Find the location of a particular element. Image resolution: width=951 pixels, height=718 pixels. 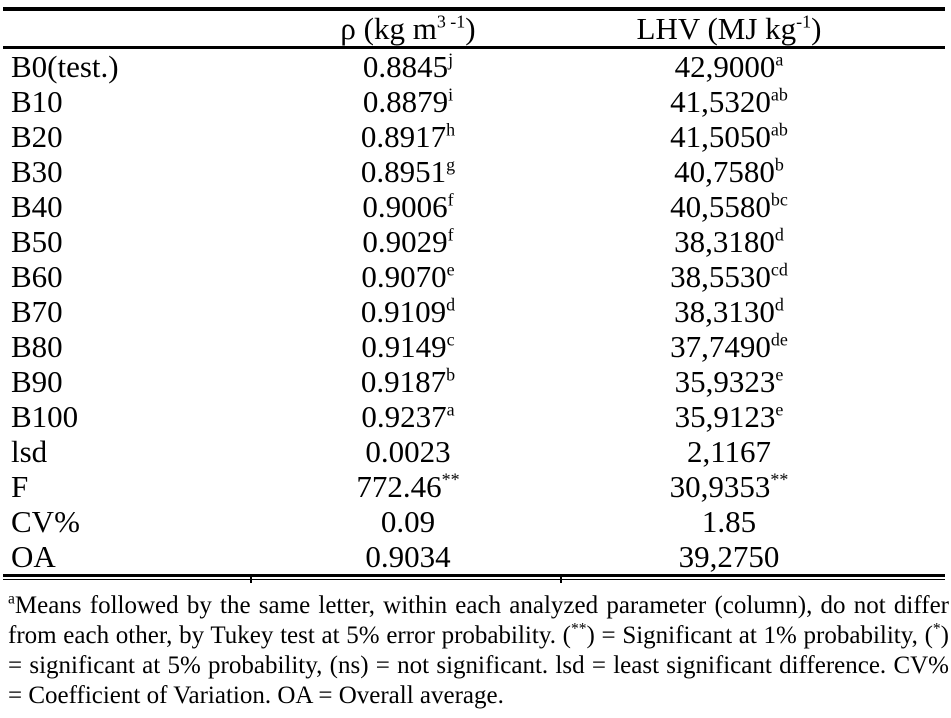

header-lhv-cell: LHV (MJ kg-1) is located at coordinates (729, 28).